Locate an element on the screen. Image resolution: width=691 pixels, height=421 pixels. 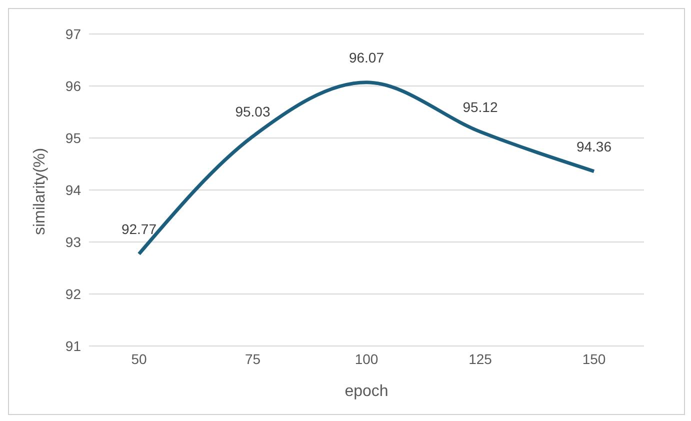
x-axis-title: epoch is located at coordinates (366, 391).